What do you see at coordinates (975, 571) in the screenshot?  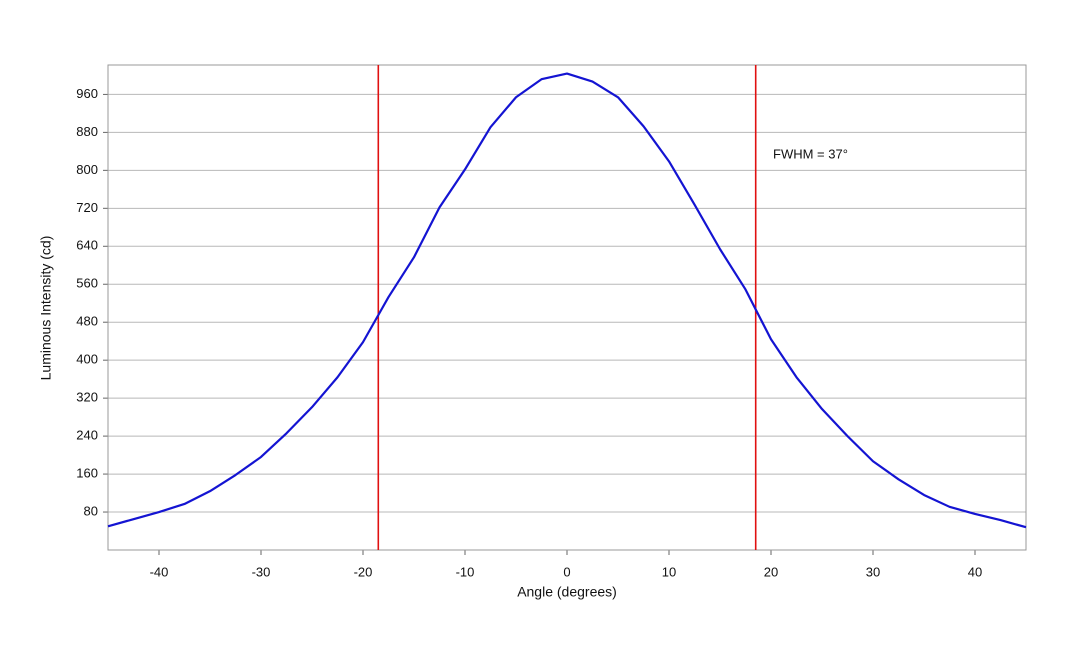 I see `x-tick-label: 40` at bounding box center [975, 571].